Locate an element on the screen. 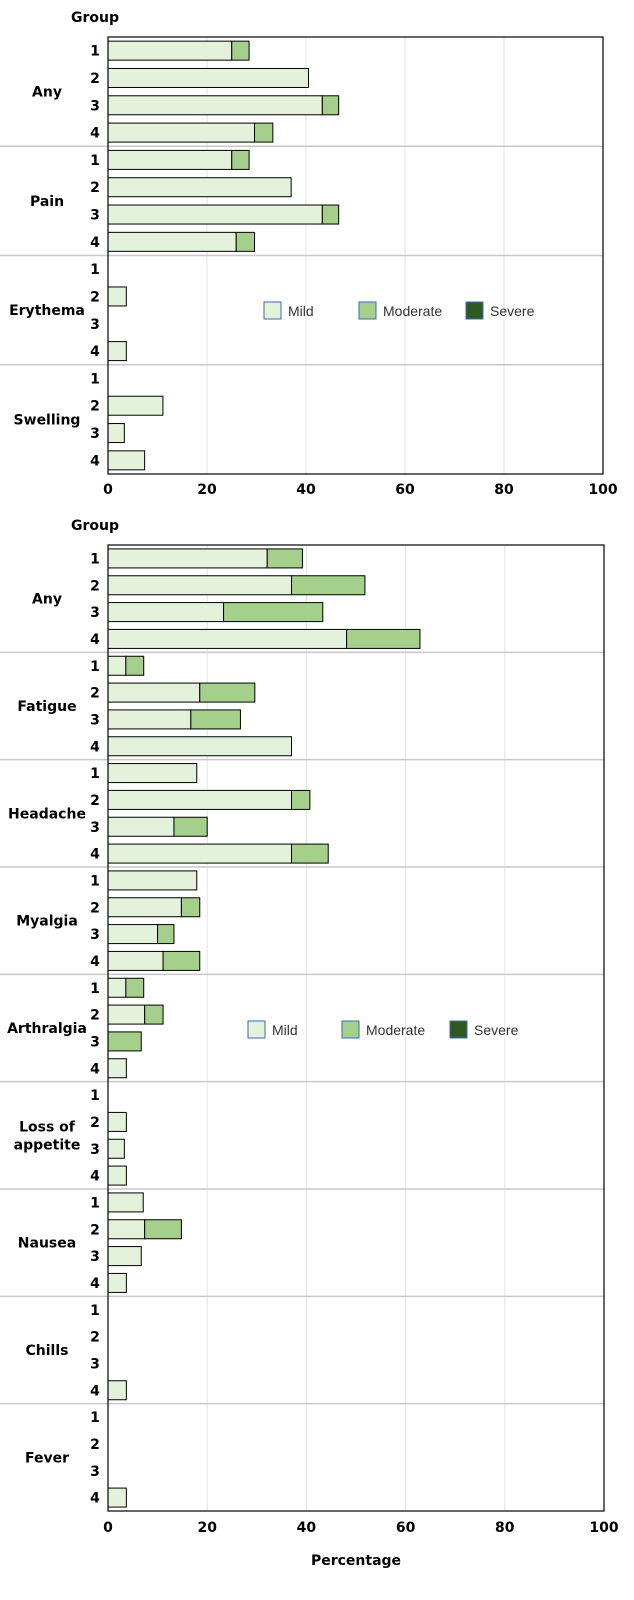 Image resolution: width=634 pixels, height=1600 pixels. category-label: Headache is located at coordinates (47, 814).